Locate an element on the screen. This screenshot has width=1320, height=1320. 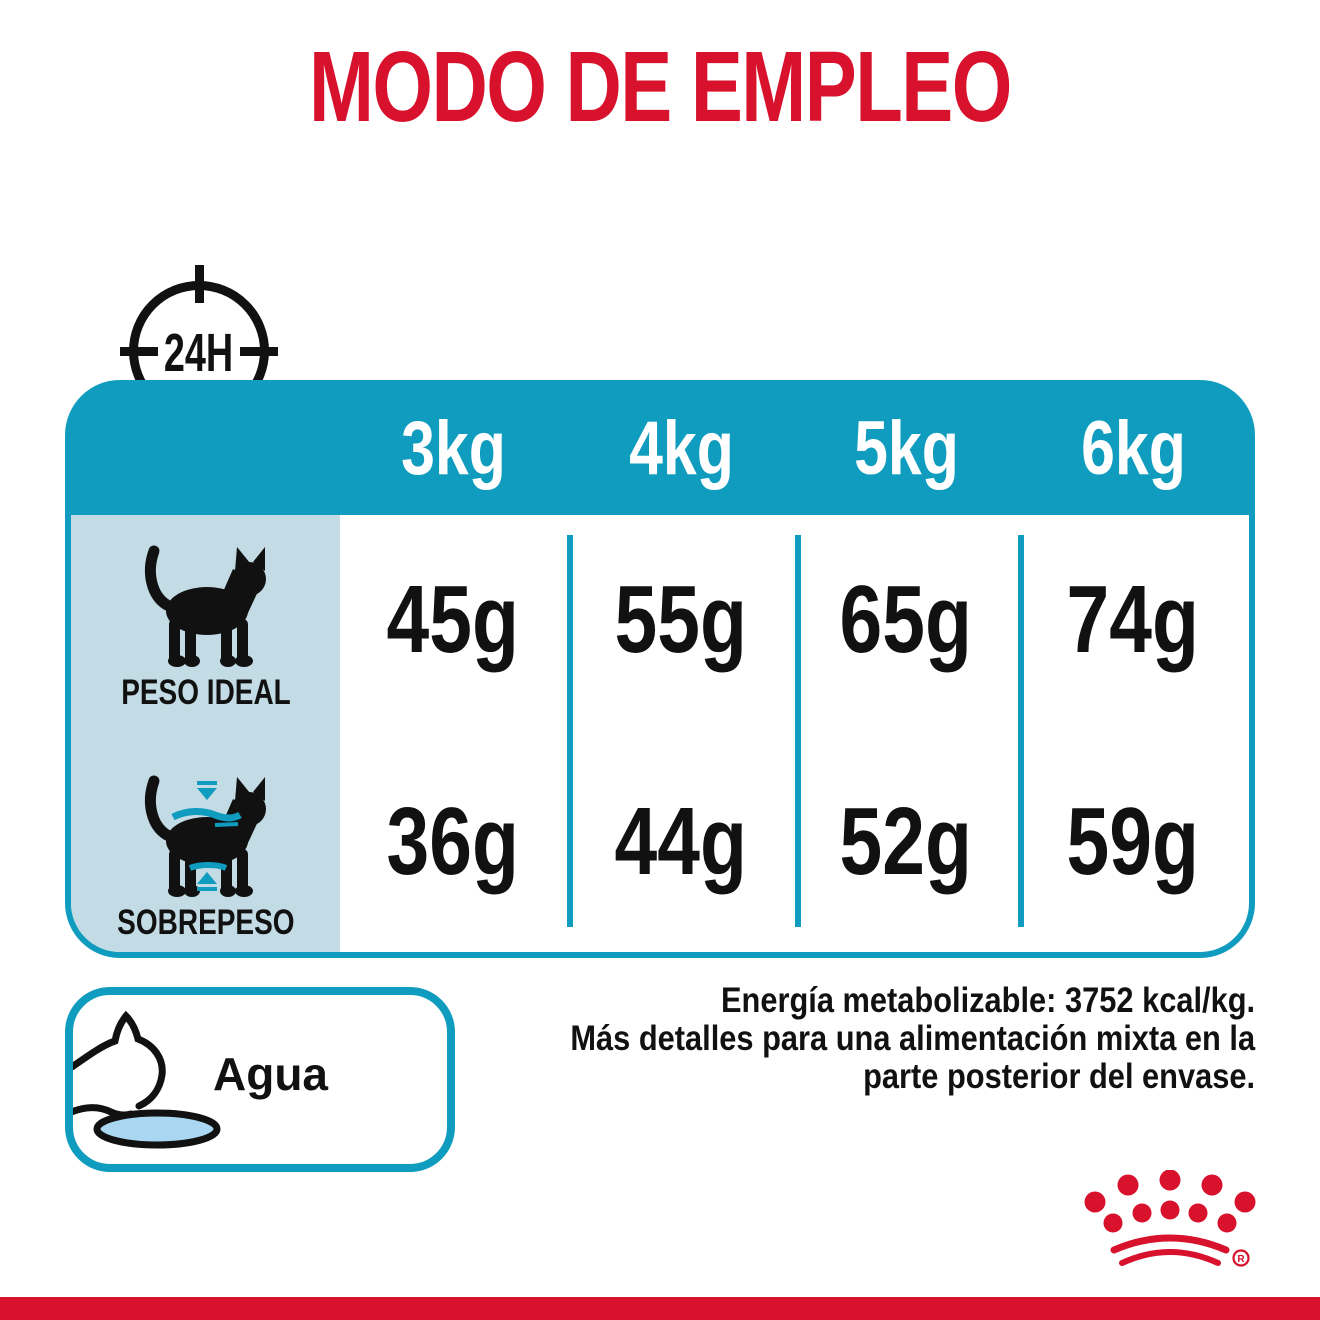
water-bowl is located at coordinates (157, 1129).